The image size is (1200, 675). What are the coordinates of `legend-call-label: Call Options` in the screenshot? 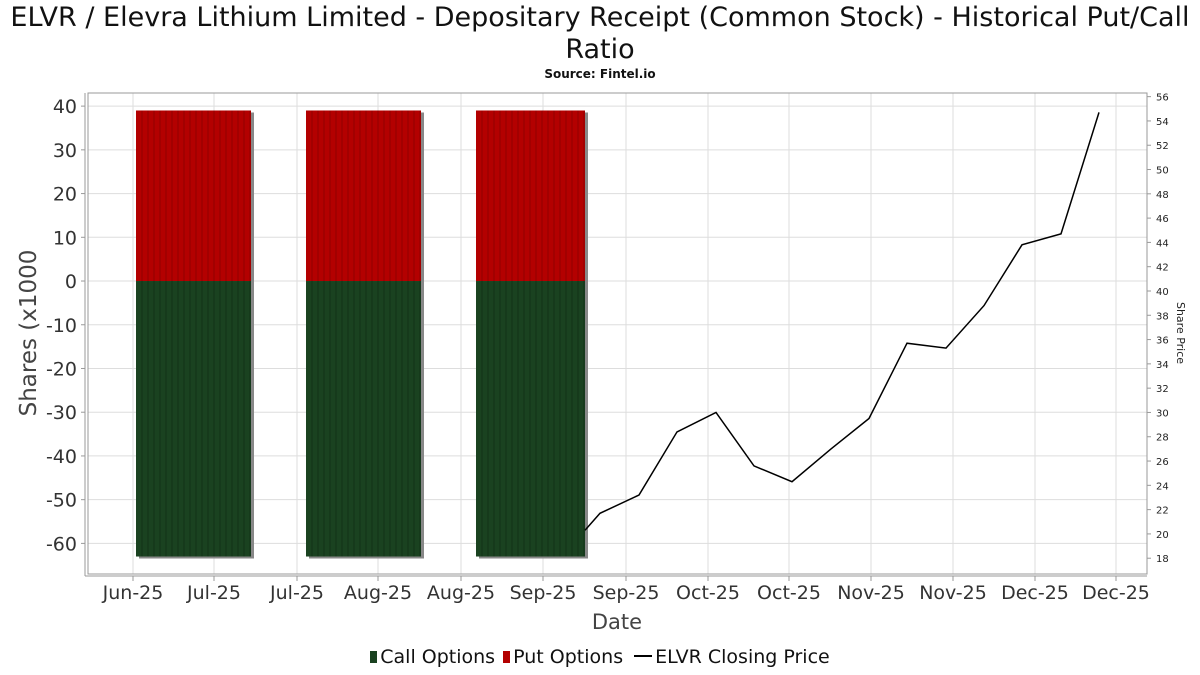 It's located at (438, 657).